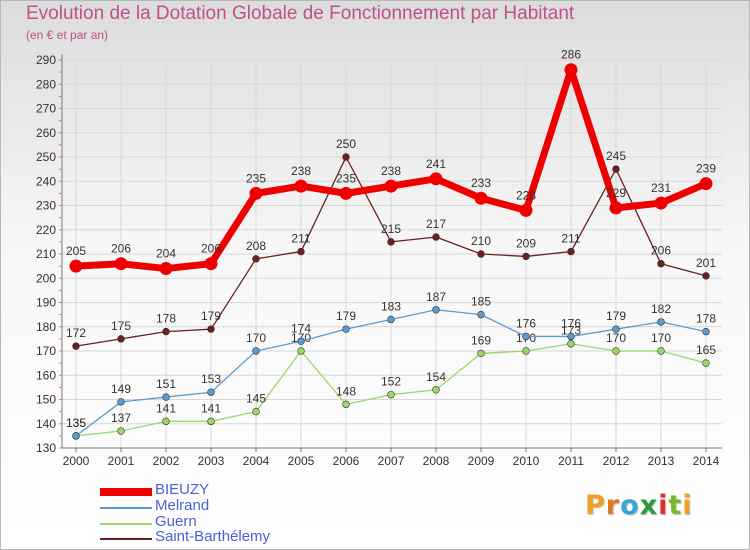  Describe the element at coordinates (121, 418) in the screenshot. I see `data-label: 137` at that location.